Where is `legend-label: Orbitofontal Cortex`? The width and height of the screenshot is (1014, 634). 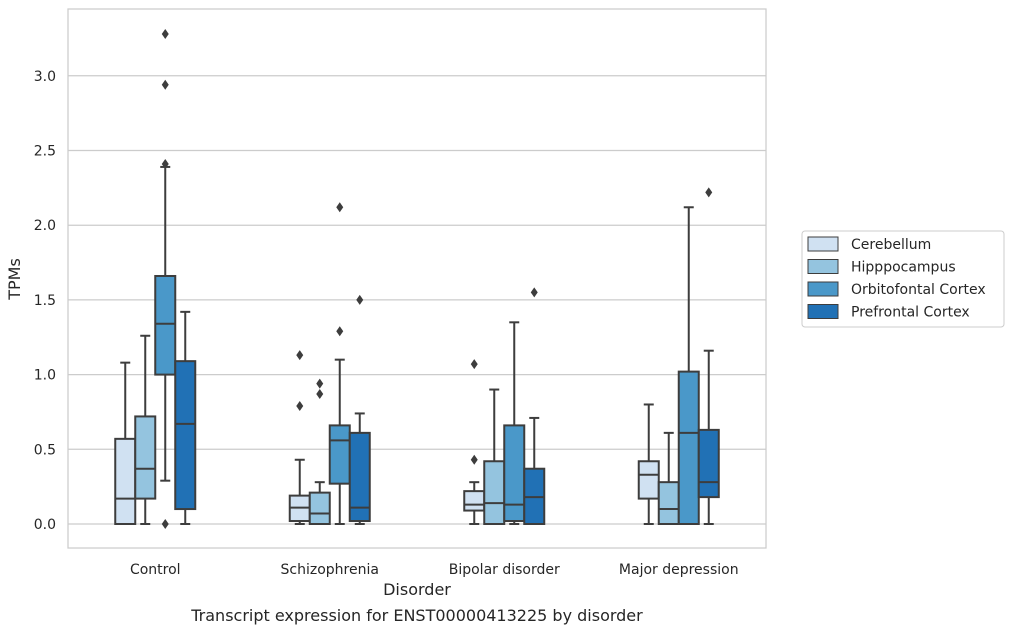
legend-label: Orbitofontal Cortex is located at coordinates (918, 290).